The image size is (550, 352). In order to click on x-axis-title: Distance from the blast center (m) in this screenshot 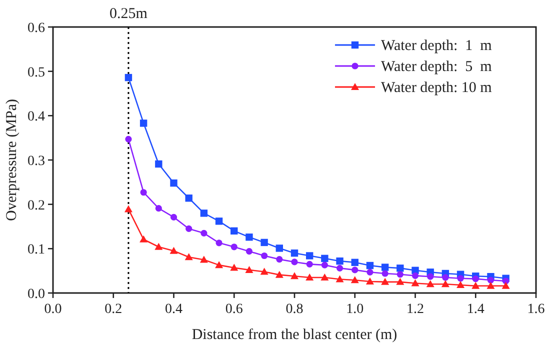, I will do `click(295, 335)`.